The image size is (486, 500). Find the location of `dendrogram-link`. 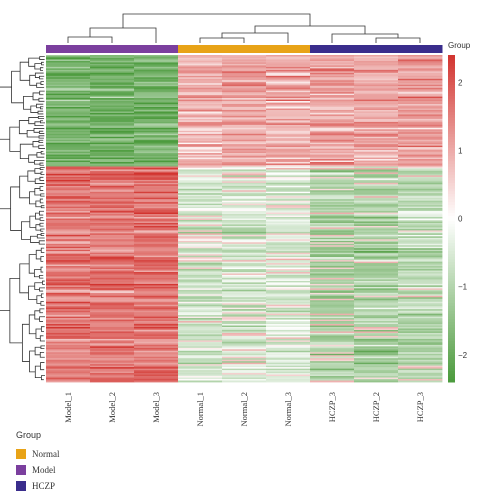

dendrogram-link is located at coordinates (365, 38).